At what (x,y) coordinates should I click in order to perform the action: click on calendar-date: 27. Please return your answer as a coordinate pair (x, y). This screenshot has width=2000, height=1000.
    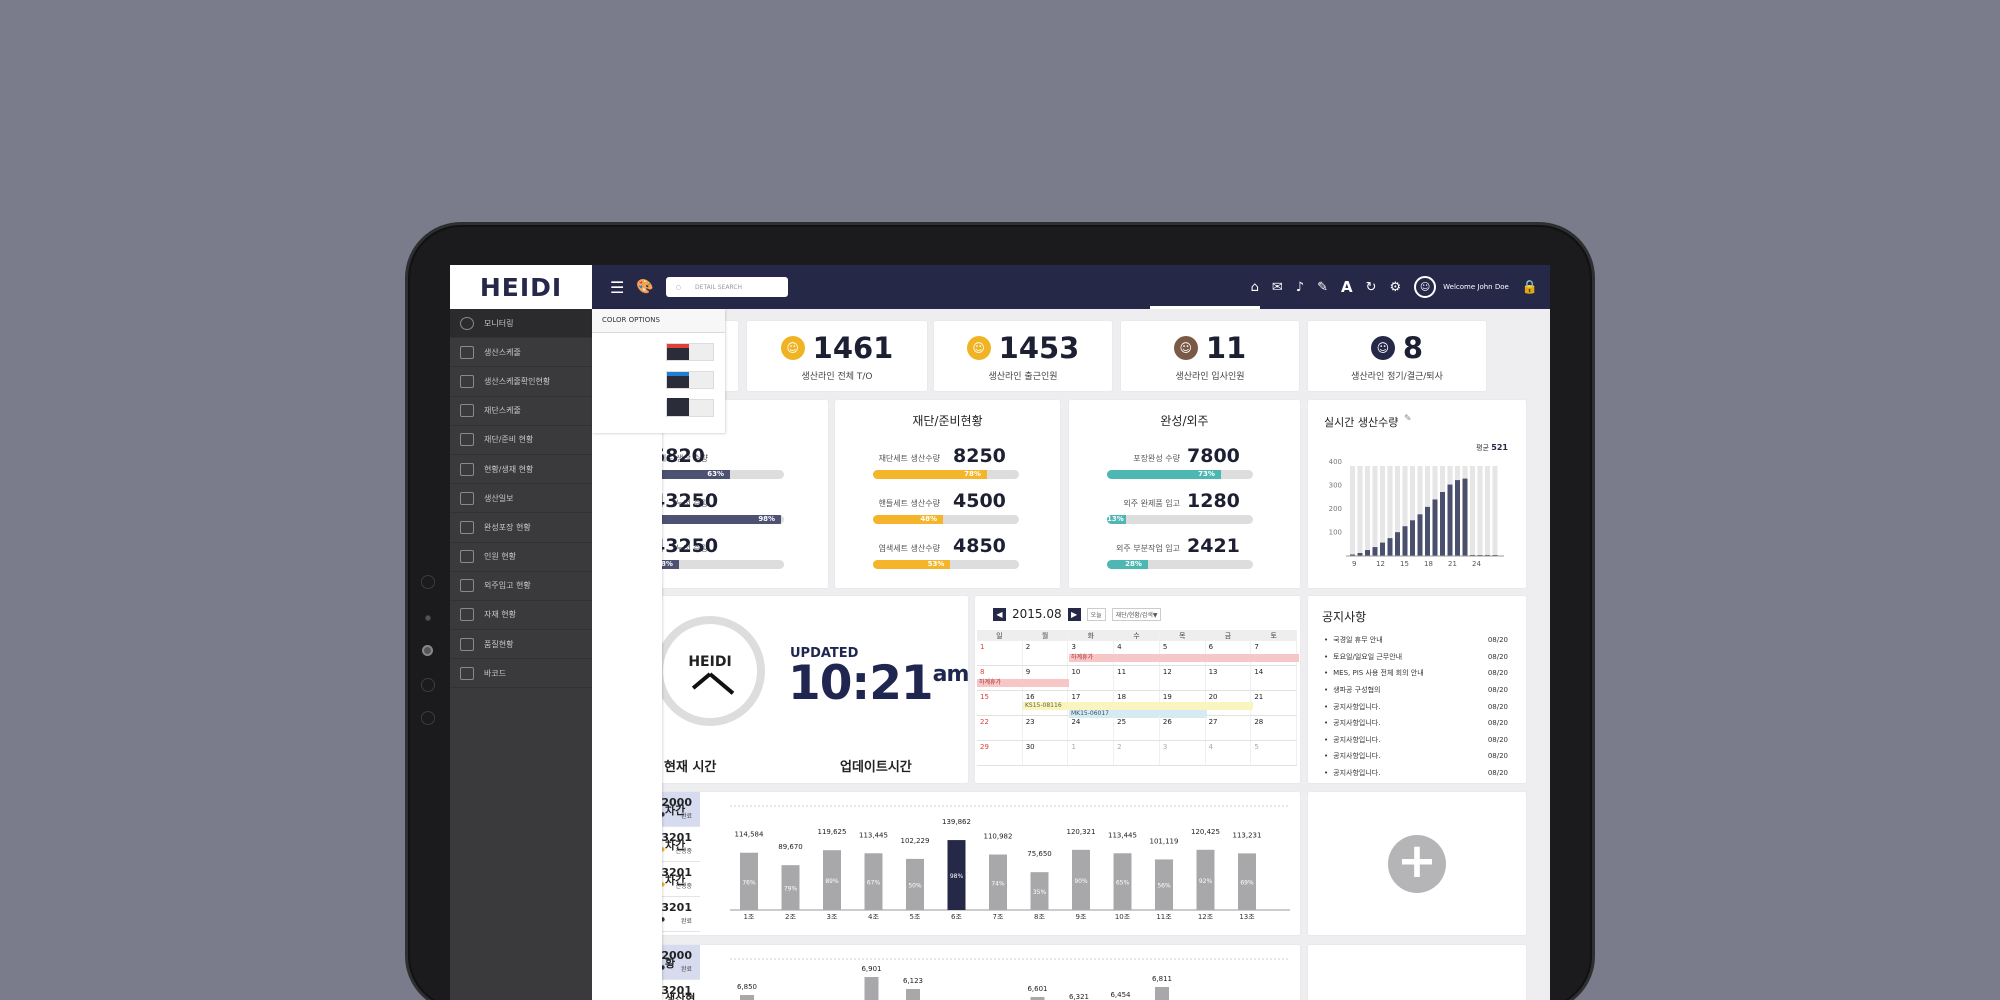
    Looking at the image, I should click on (1229, 728).